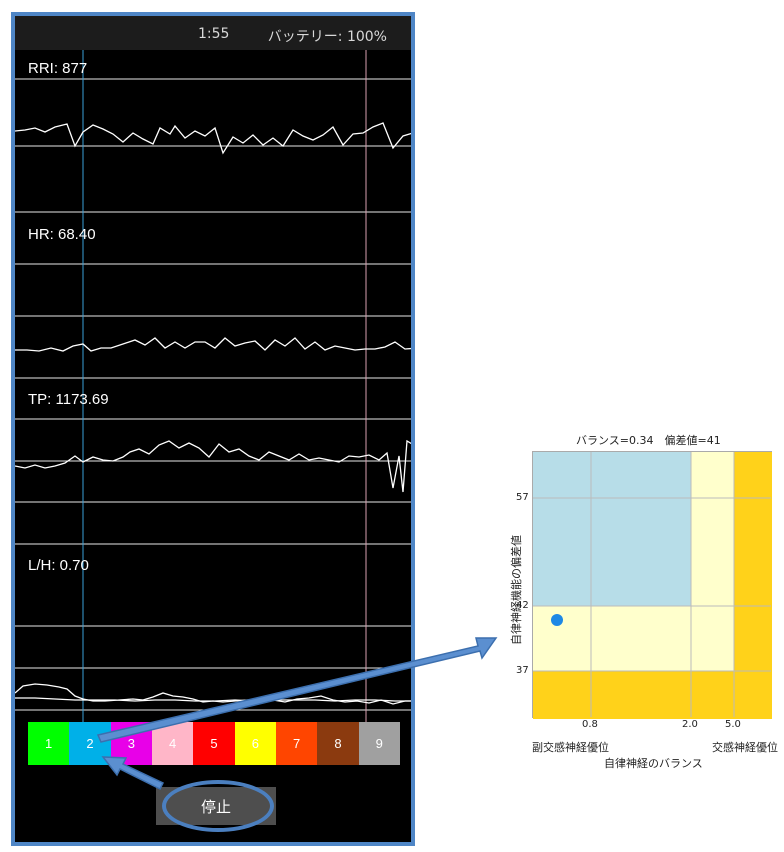 The image size is (784, 852). I want to click on color-button-9: 9, so click(379, 743).